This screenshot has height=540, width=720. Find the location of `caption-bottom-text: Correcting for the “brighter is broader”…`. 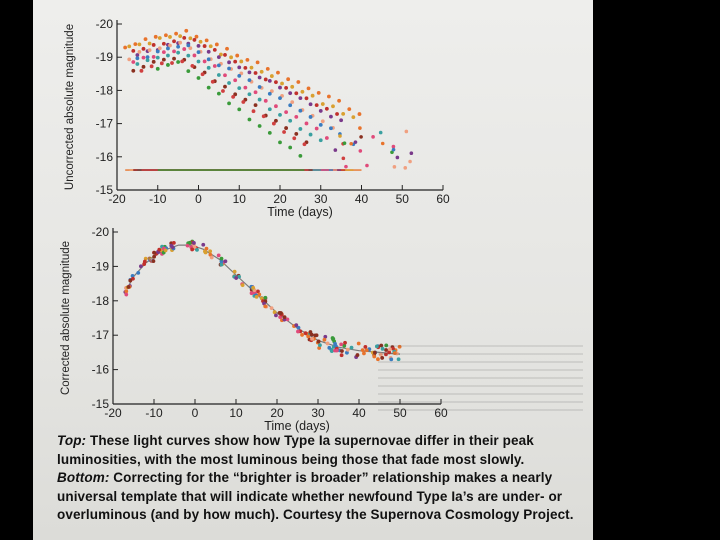

caption-bottom-text: Correcting for the “brighter is broader”… is located at coordinates (315, 496).